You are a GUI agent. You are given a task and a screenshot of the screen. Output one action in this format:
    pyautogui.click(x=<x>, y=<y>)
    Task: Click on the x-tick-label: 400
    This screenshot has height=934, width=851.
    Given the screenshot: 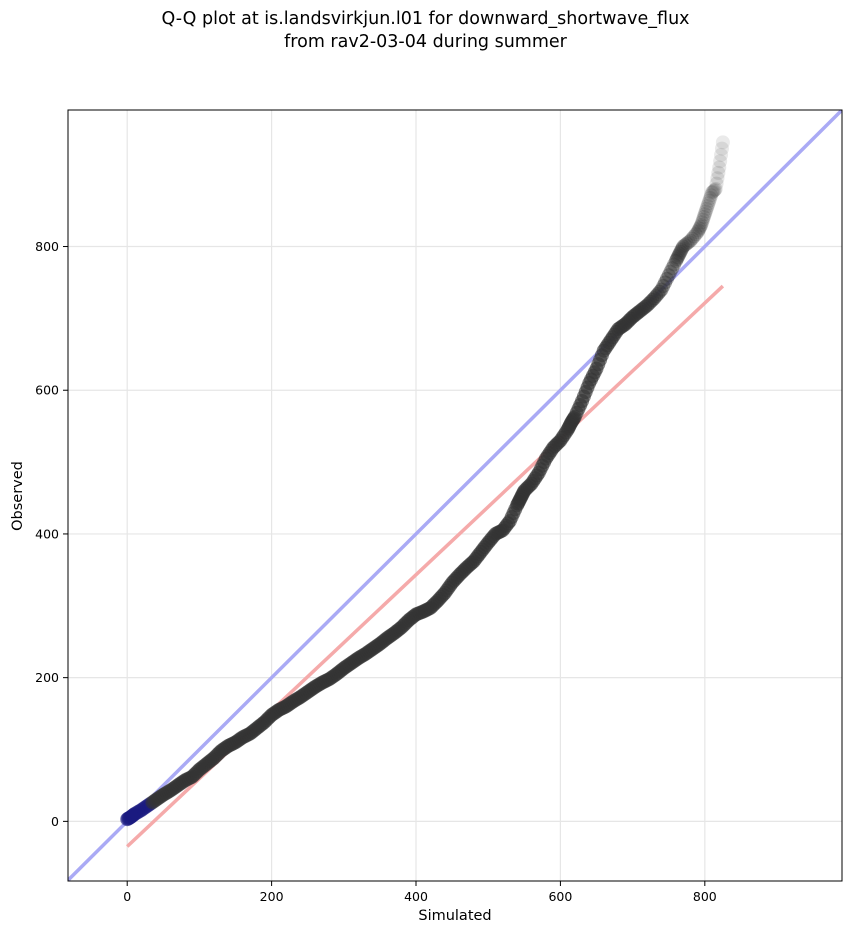 What is the action you would take?
    pyautogui.click(x=416, y=896)
    